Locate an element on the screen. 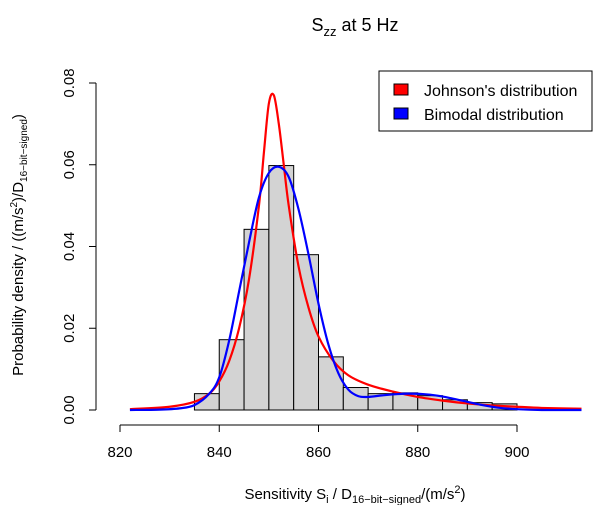 This screenshot has height=505, width=607. x-axis: 820 840 860 880 900 is located at coordinates (318, 442).